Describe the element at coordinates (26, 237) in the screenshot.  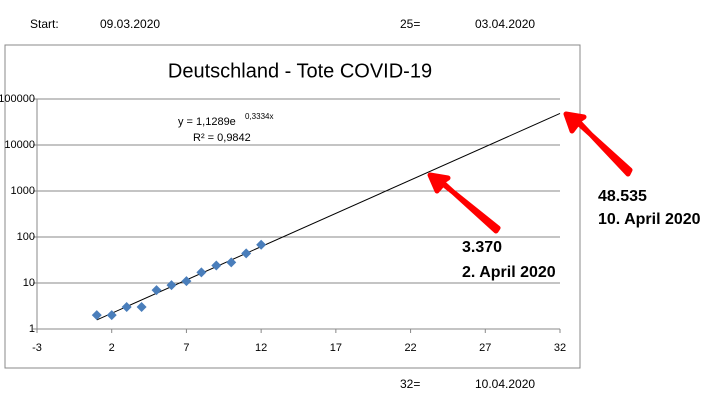
I see `y-tick-label: 100` at that location.